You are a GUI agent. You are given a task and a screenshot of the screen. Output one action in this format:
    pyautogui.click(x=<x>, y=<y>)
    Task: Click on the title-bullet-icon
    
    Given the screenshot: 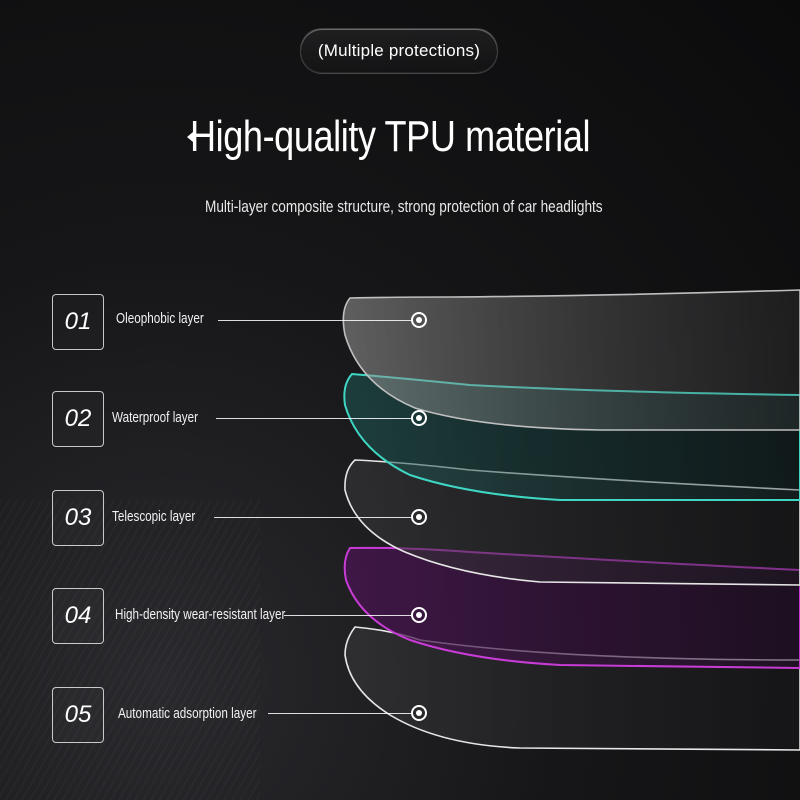 What is the action you would take?
    pyautogui.click(x=190, y=137)
    